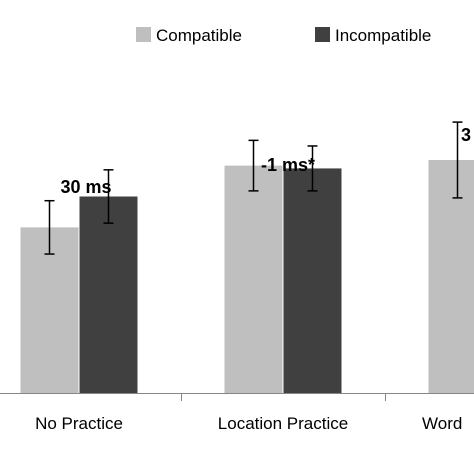  Describe the element at coordinates (383, 35) in the screenshot. I see `legend-label-incompatible: Incompatible` at that location.